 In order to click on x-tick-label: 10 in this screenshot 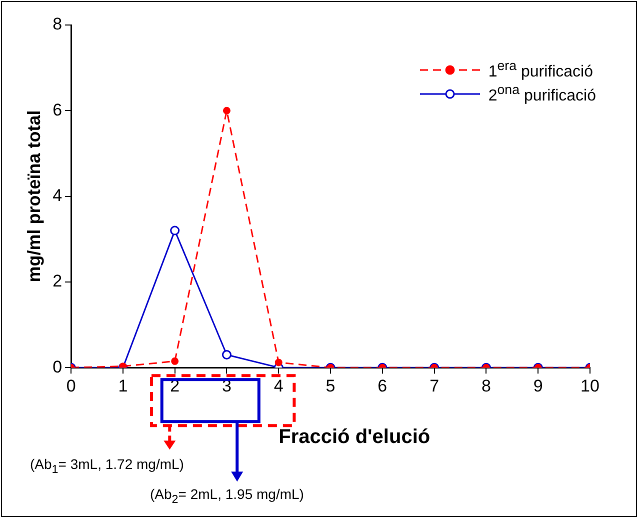, I will do `click(590, 386)`.